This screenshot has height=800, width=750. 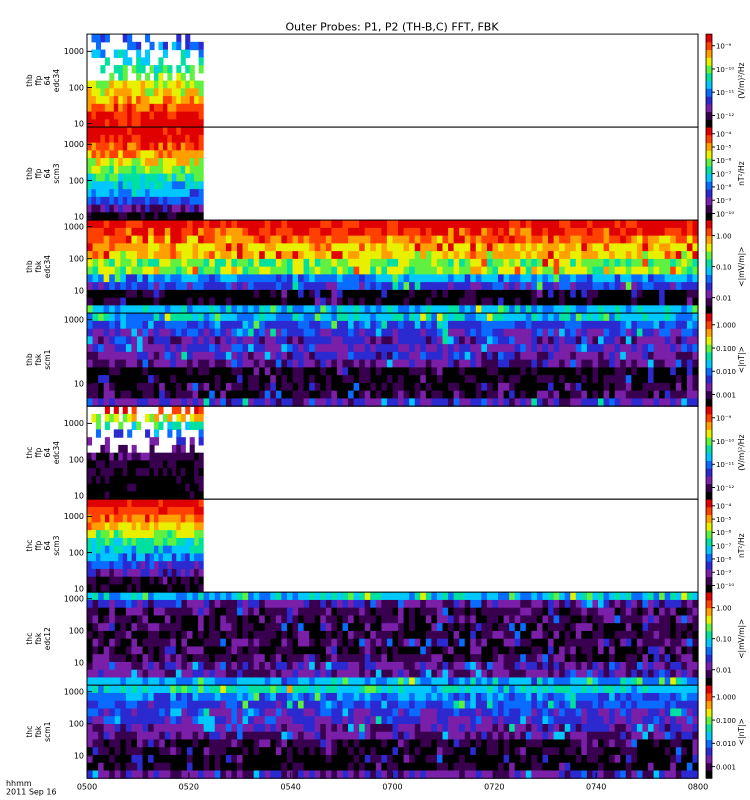 I want to click on ylabel-word: thb, so click(x=29, y=266).